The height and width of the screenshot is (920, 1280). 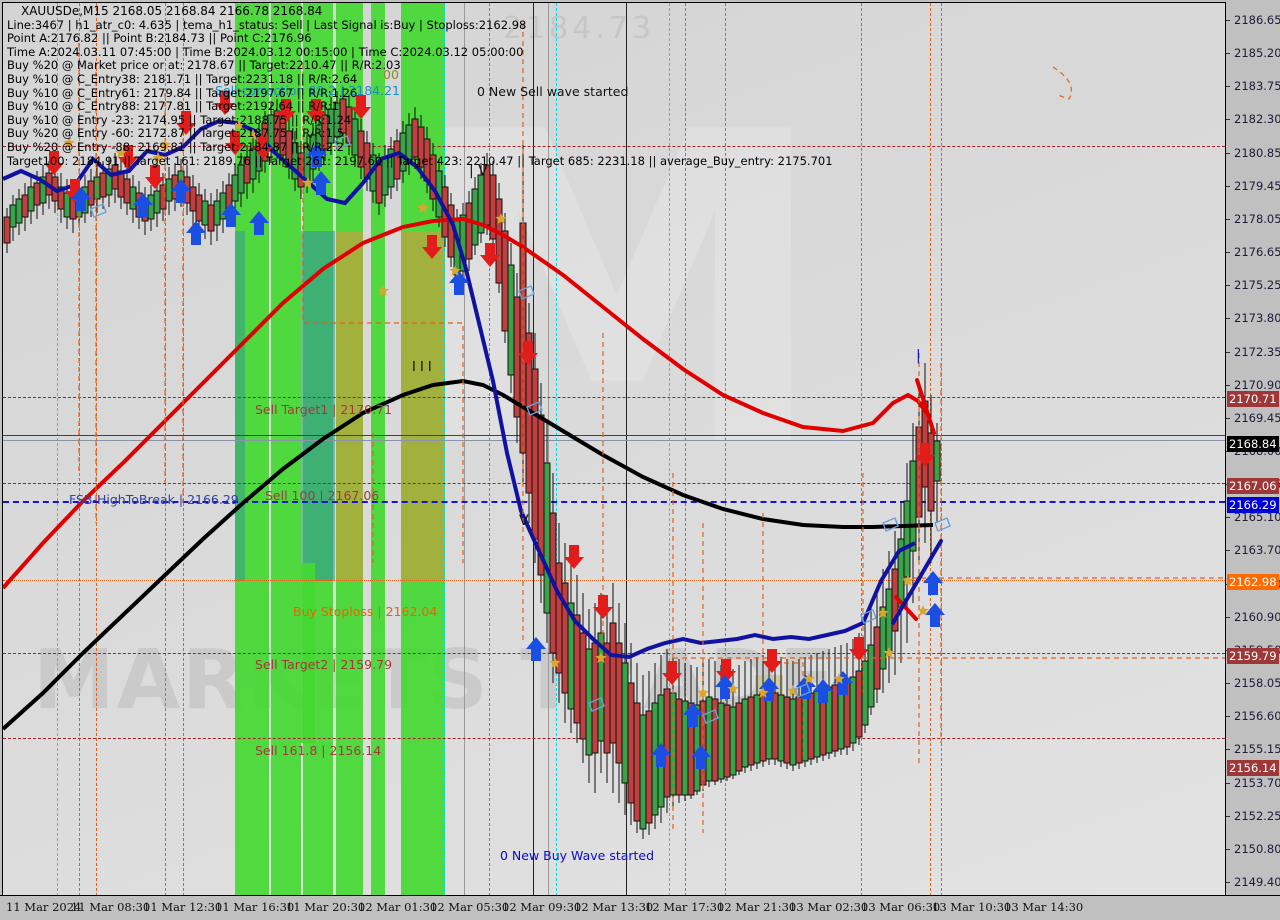 I want to click on price-tick-label: 2165.10, so click(x=1257, y=517).